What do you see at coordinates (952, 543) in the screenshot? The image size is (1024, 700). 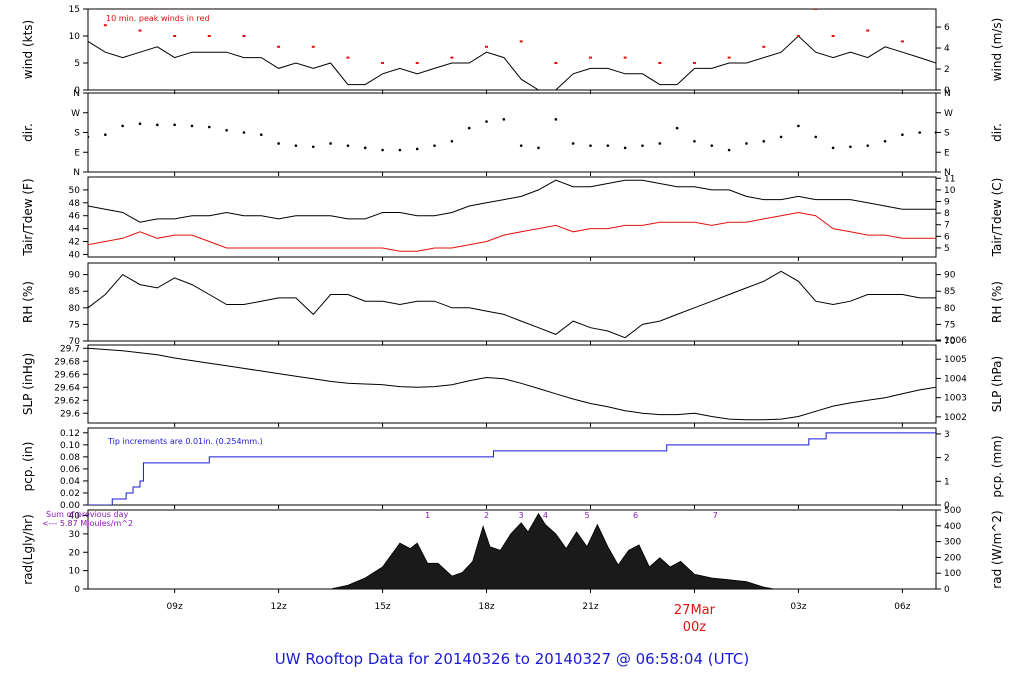 I see `right-tick-label: 300` at bounding box center [952, 543].